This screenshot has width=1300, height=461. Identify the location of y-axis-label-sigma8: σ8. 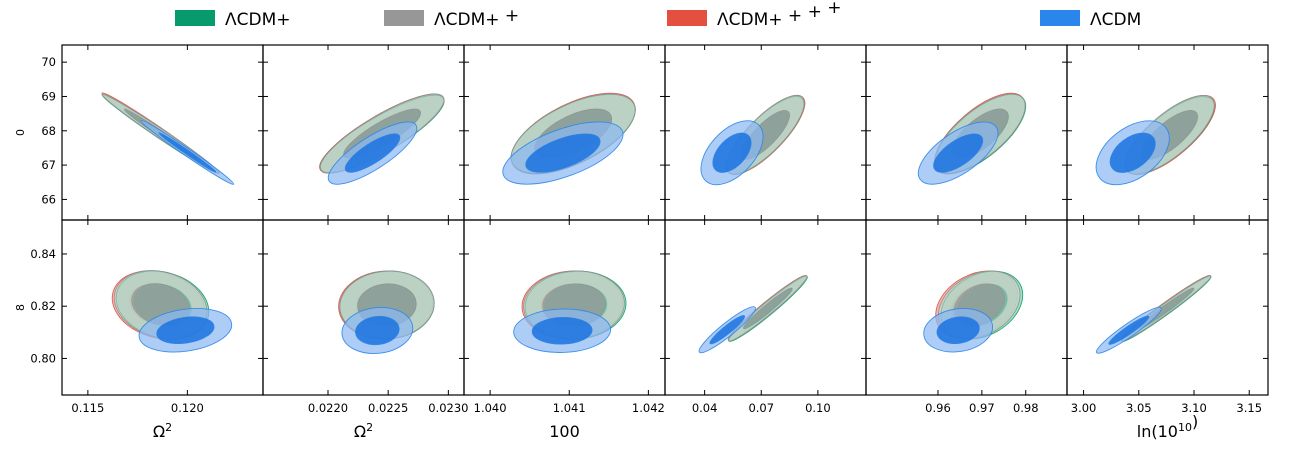
(20, 307).